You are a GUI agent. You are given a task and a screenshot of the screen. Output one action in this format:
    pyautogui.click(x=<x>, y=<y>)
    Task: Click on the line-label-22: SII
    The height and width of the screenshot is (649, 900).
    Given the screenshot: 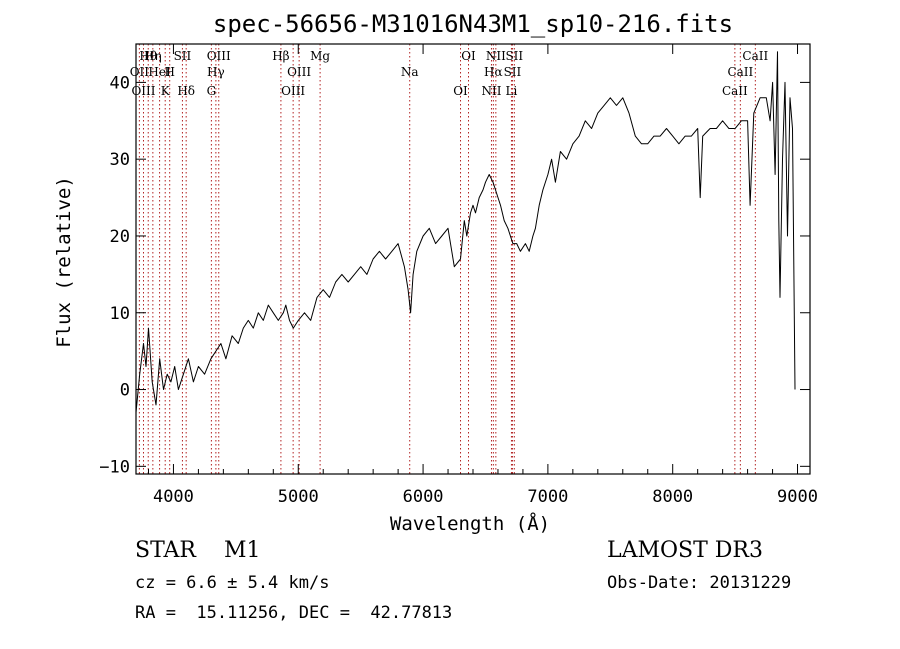 What is the action you would take?
    pyautogui.click(x=513, y=72)
    